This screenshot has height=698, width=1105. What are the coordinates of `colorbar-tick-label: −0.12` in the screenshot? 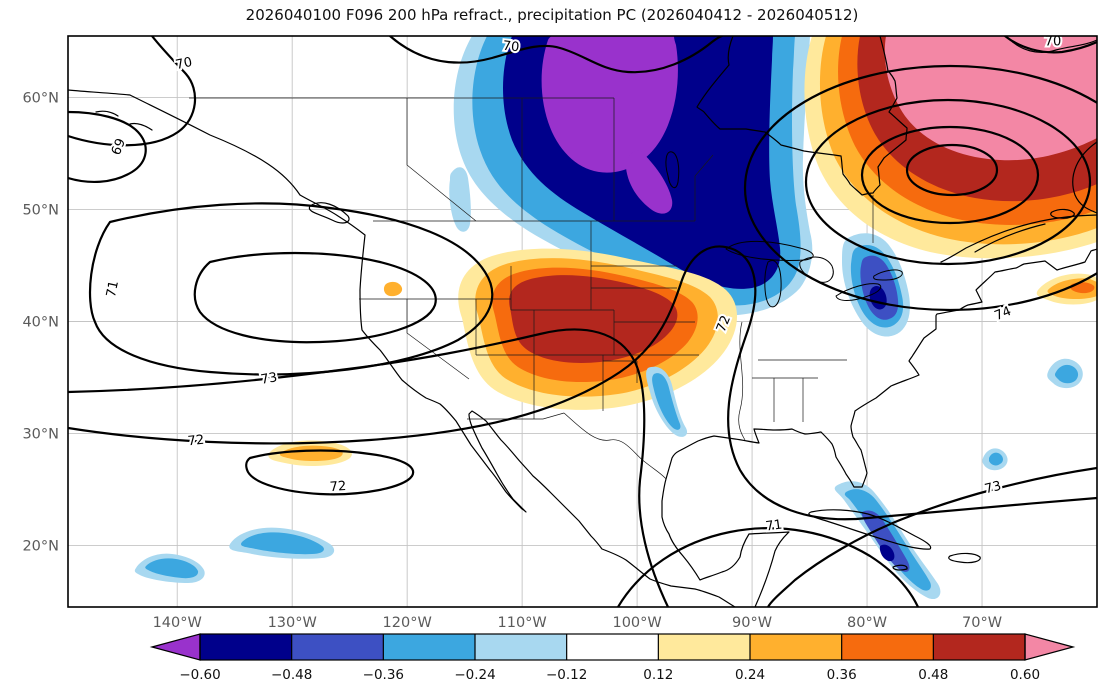 It's located at (566, 675).